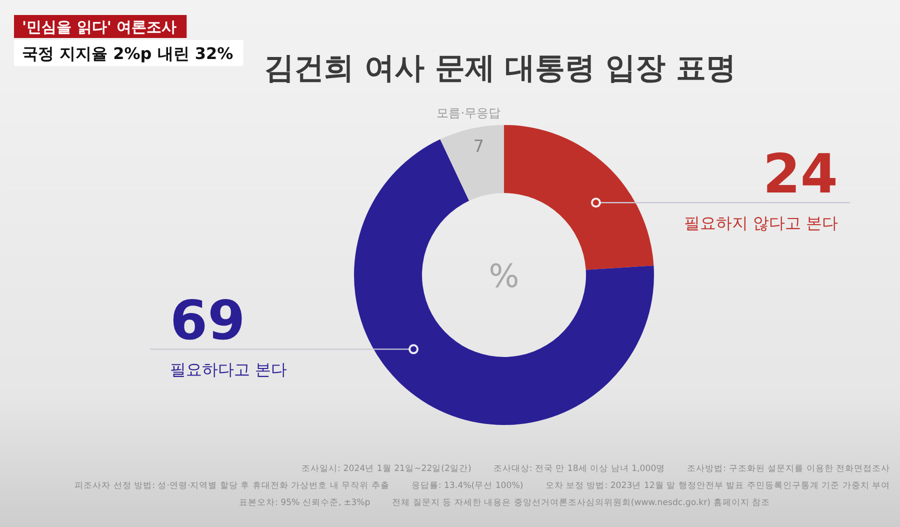 The width and height of the screenshot is (900, 527). Describe the element at coordinates (229, 370) in the screenshot. I see `slice-label: 필요하다고 본다` at that location.